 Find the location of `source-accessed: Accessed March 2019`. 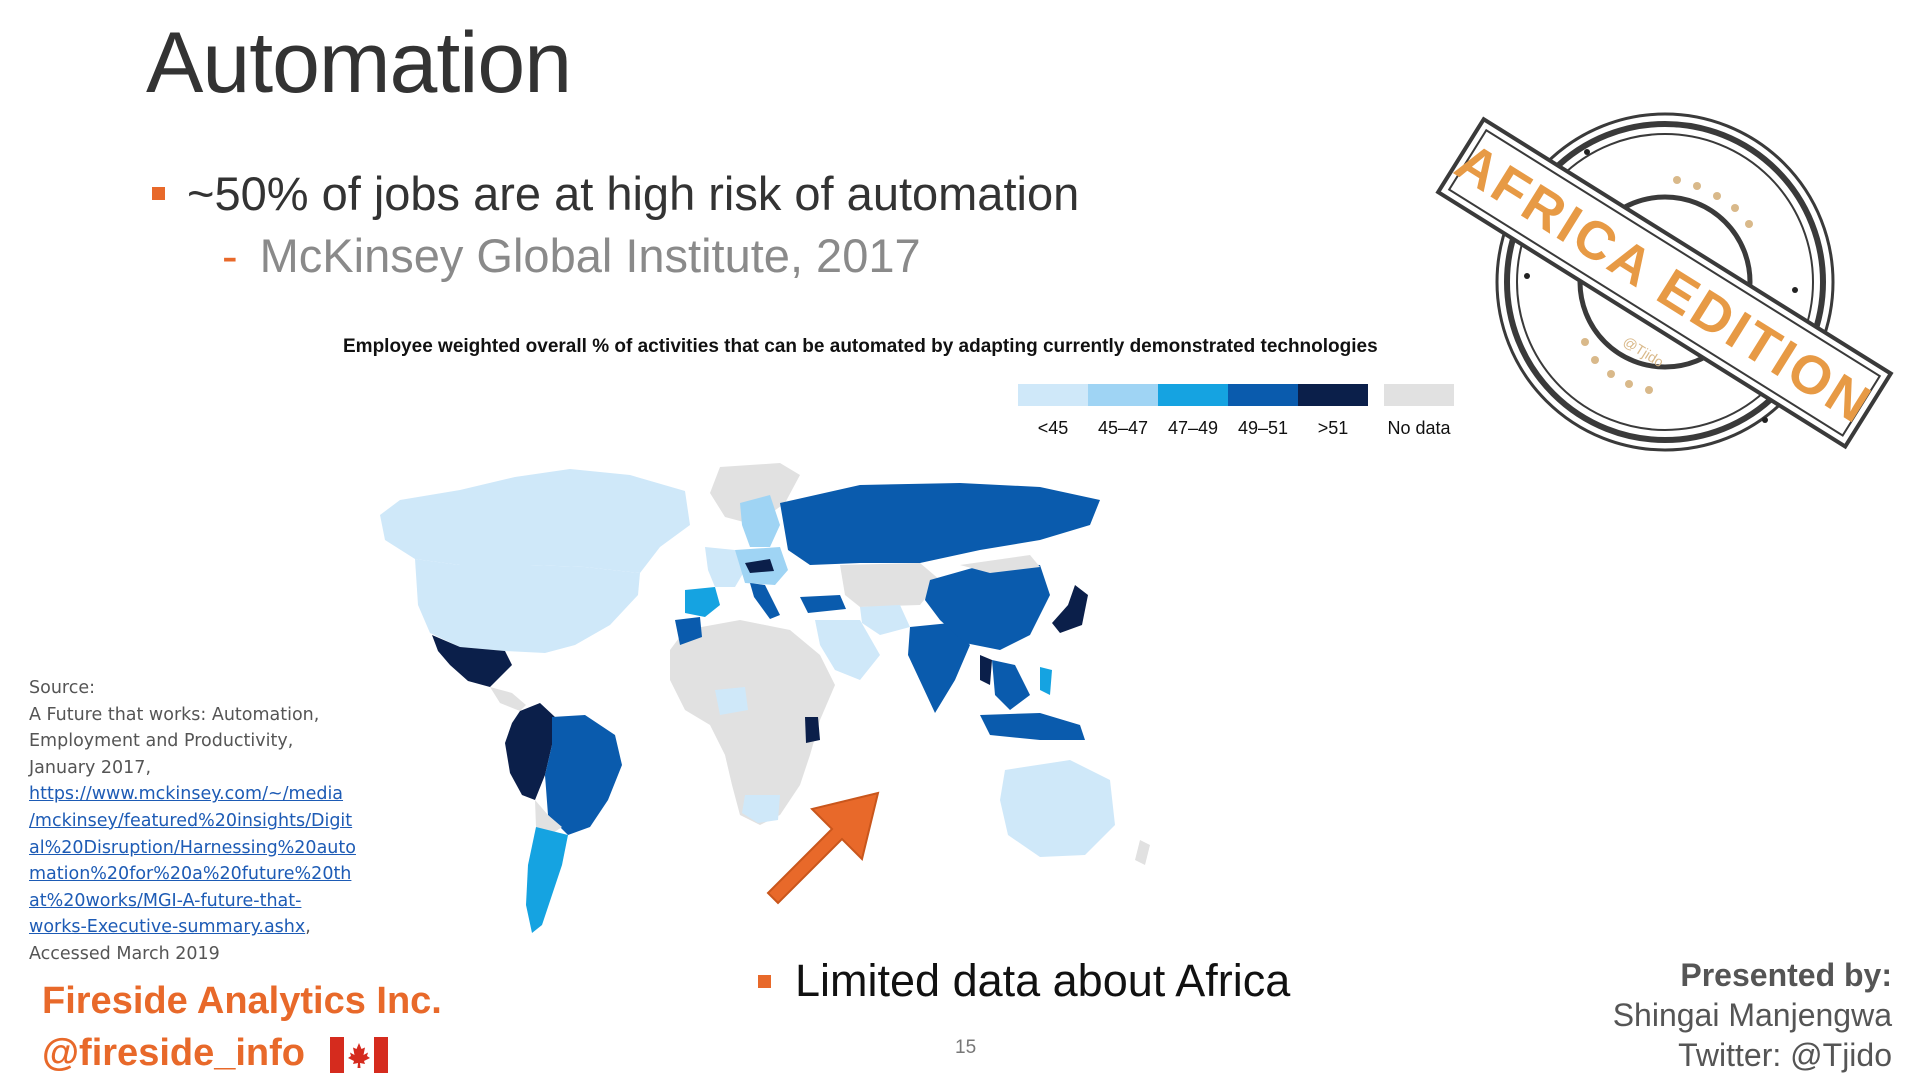

source-accessed: Accessed March 2019 is located at coordinates (124, 953).